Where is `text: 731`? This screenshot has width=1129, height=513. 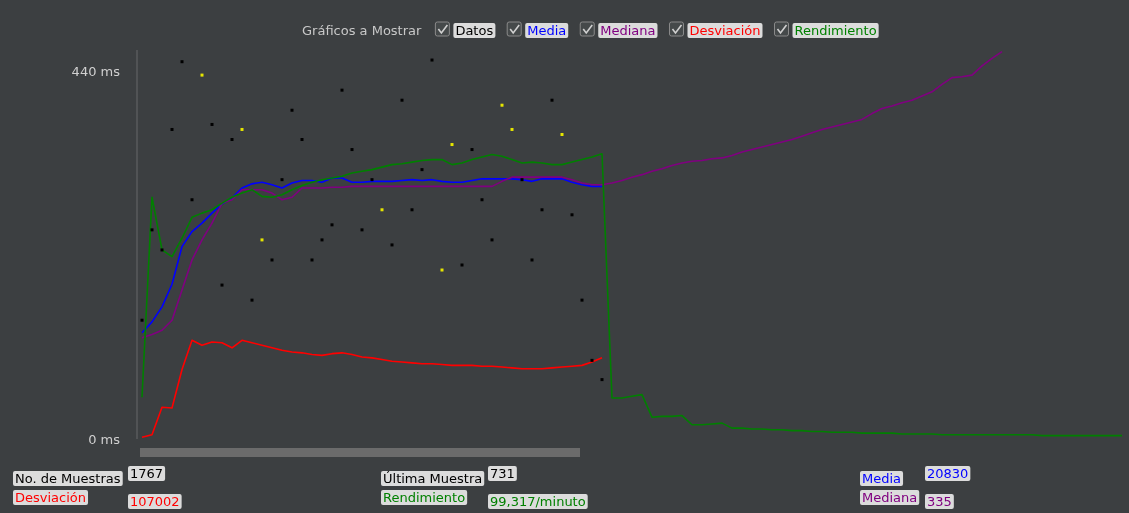 text: 731 is located at coordinates (502, 473).